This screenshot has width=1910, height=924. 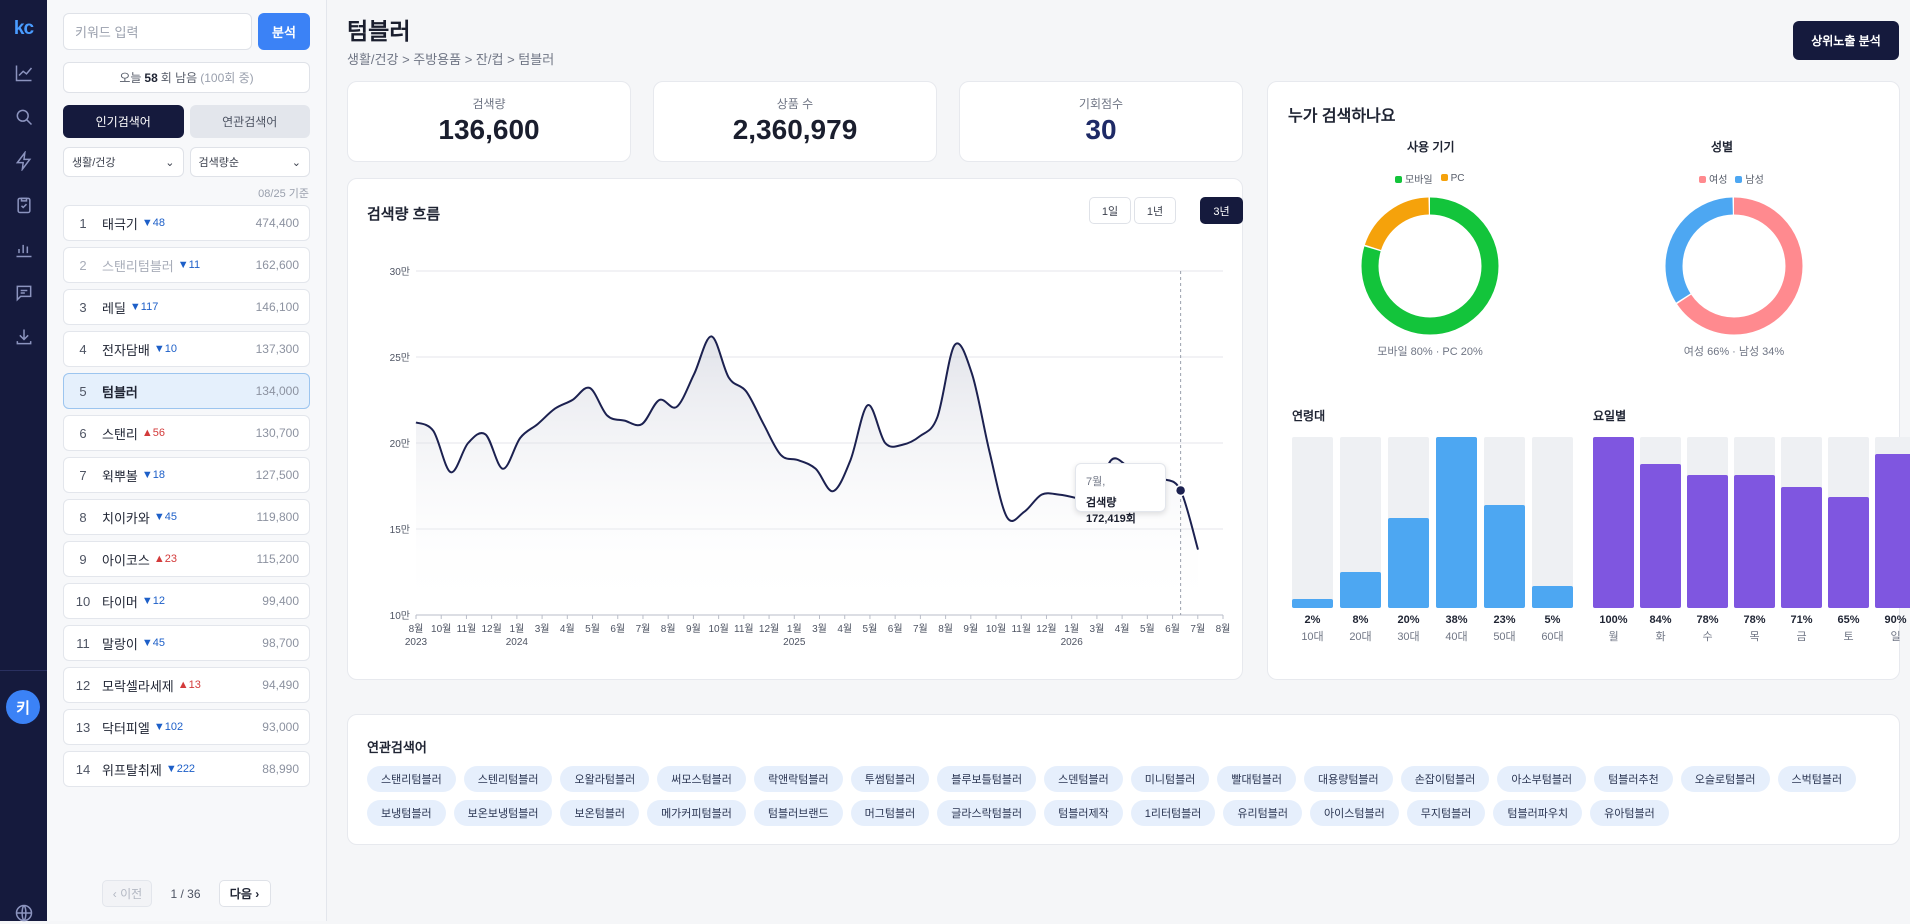 I want to click on keyword-volume: 119,800, so click(x=278, y=517).